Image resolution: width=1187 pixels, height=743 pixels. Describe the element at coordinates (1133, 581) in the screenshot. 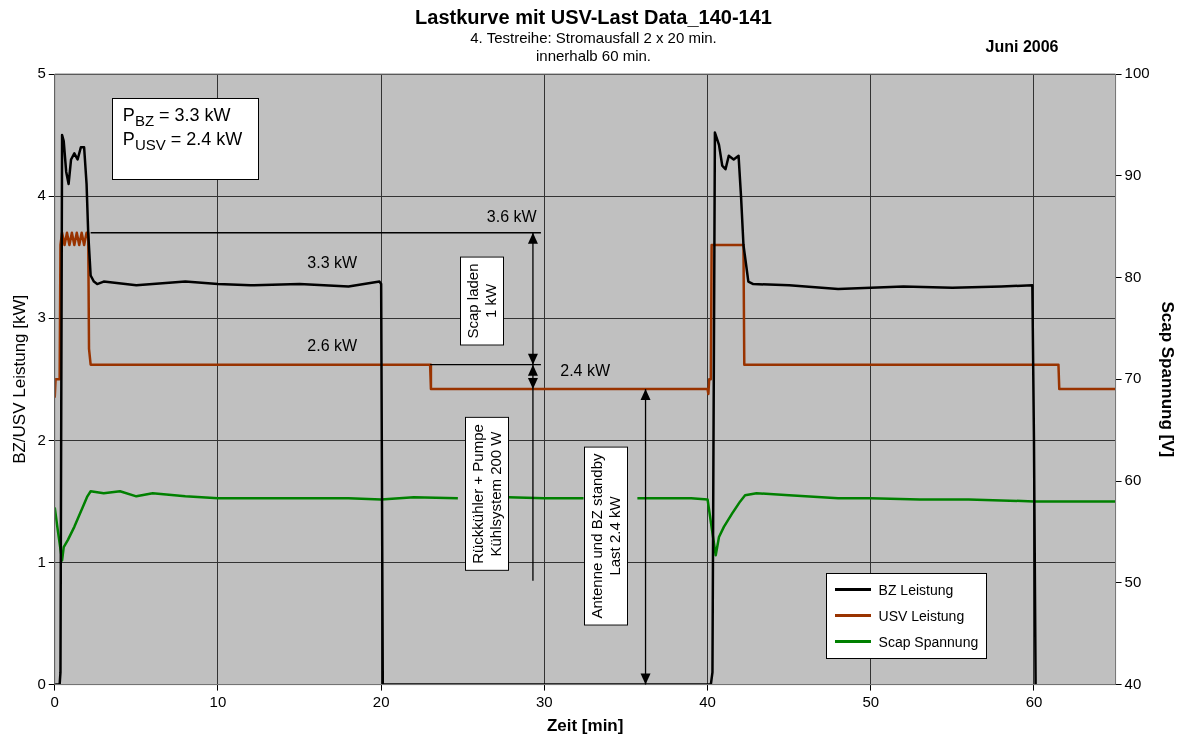

I see `y2-tick-label: 50` at that location.